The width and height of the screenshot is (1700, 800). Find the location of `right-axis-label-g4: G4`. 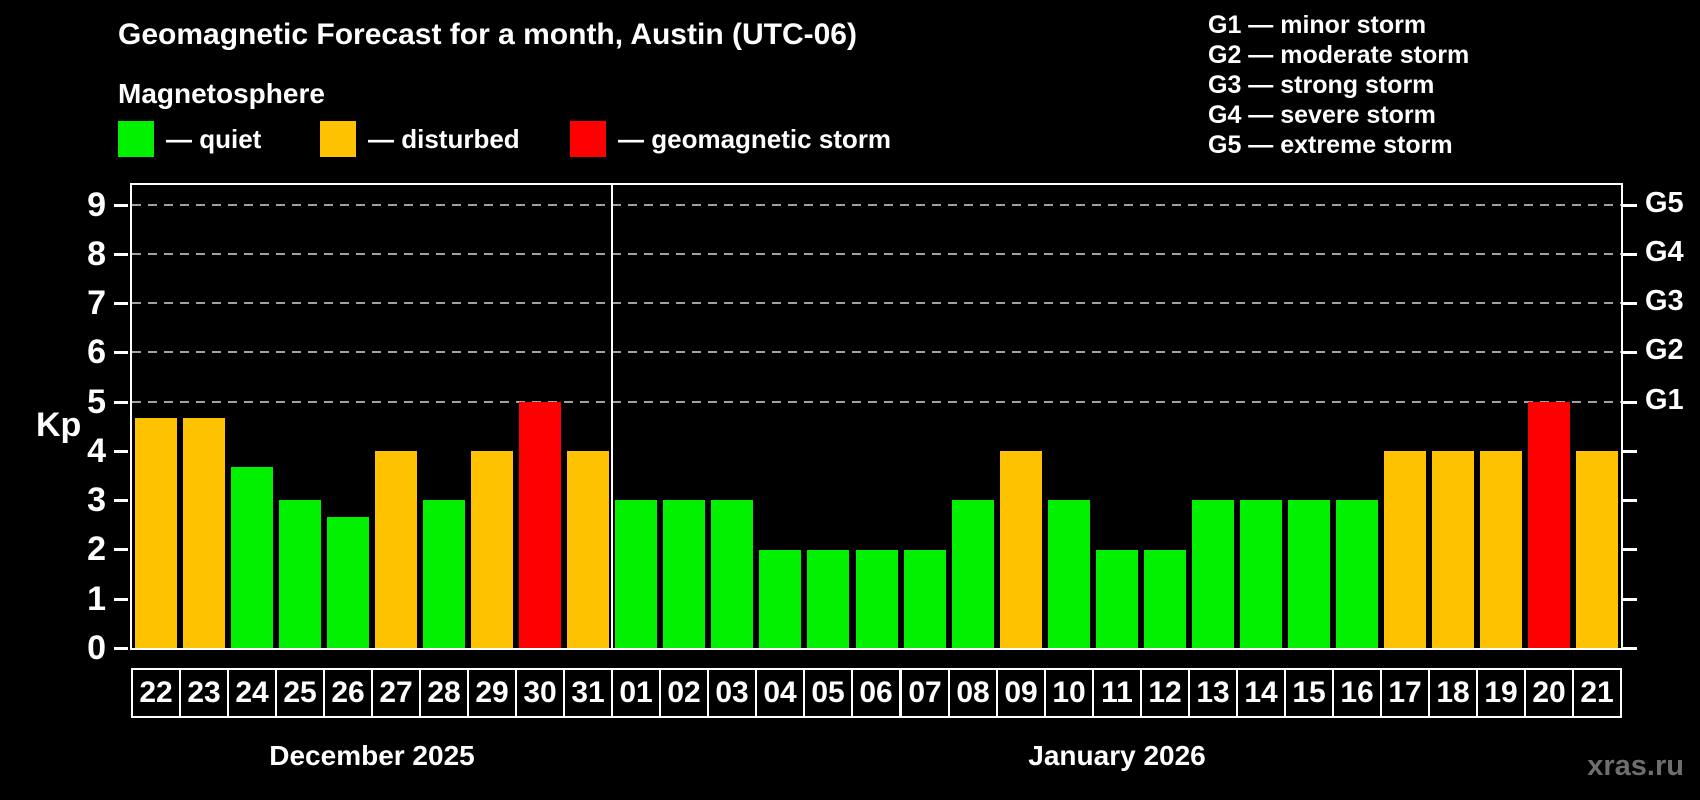

right-axis-label-g4: G4 is located at coordinates (1664, 251).